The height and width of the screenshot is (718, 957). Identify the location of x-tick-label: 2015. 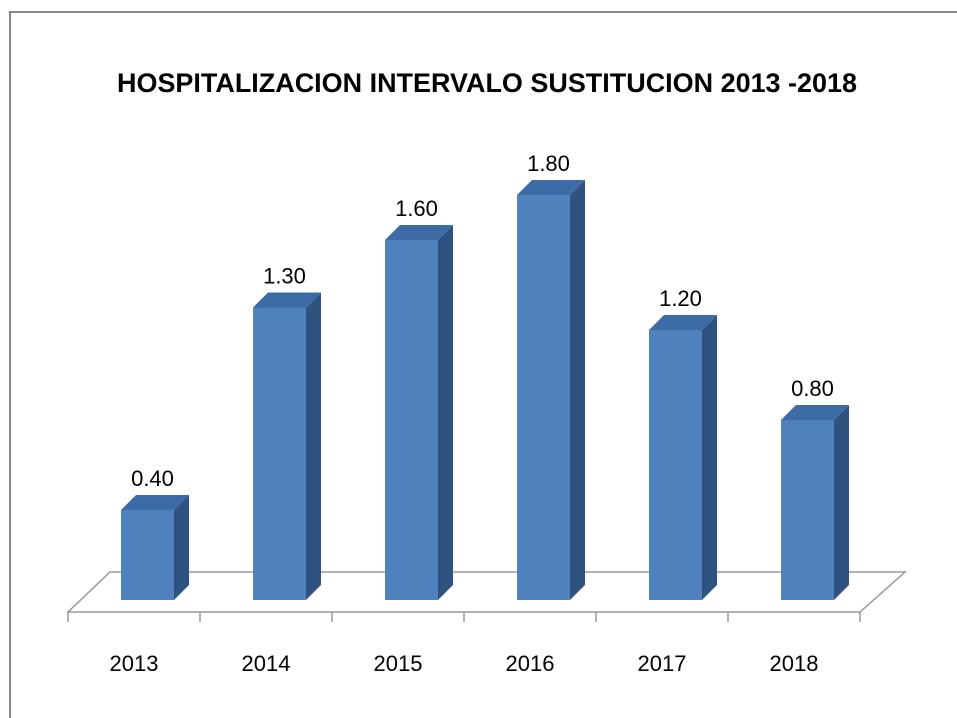
(398, 663).